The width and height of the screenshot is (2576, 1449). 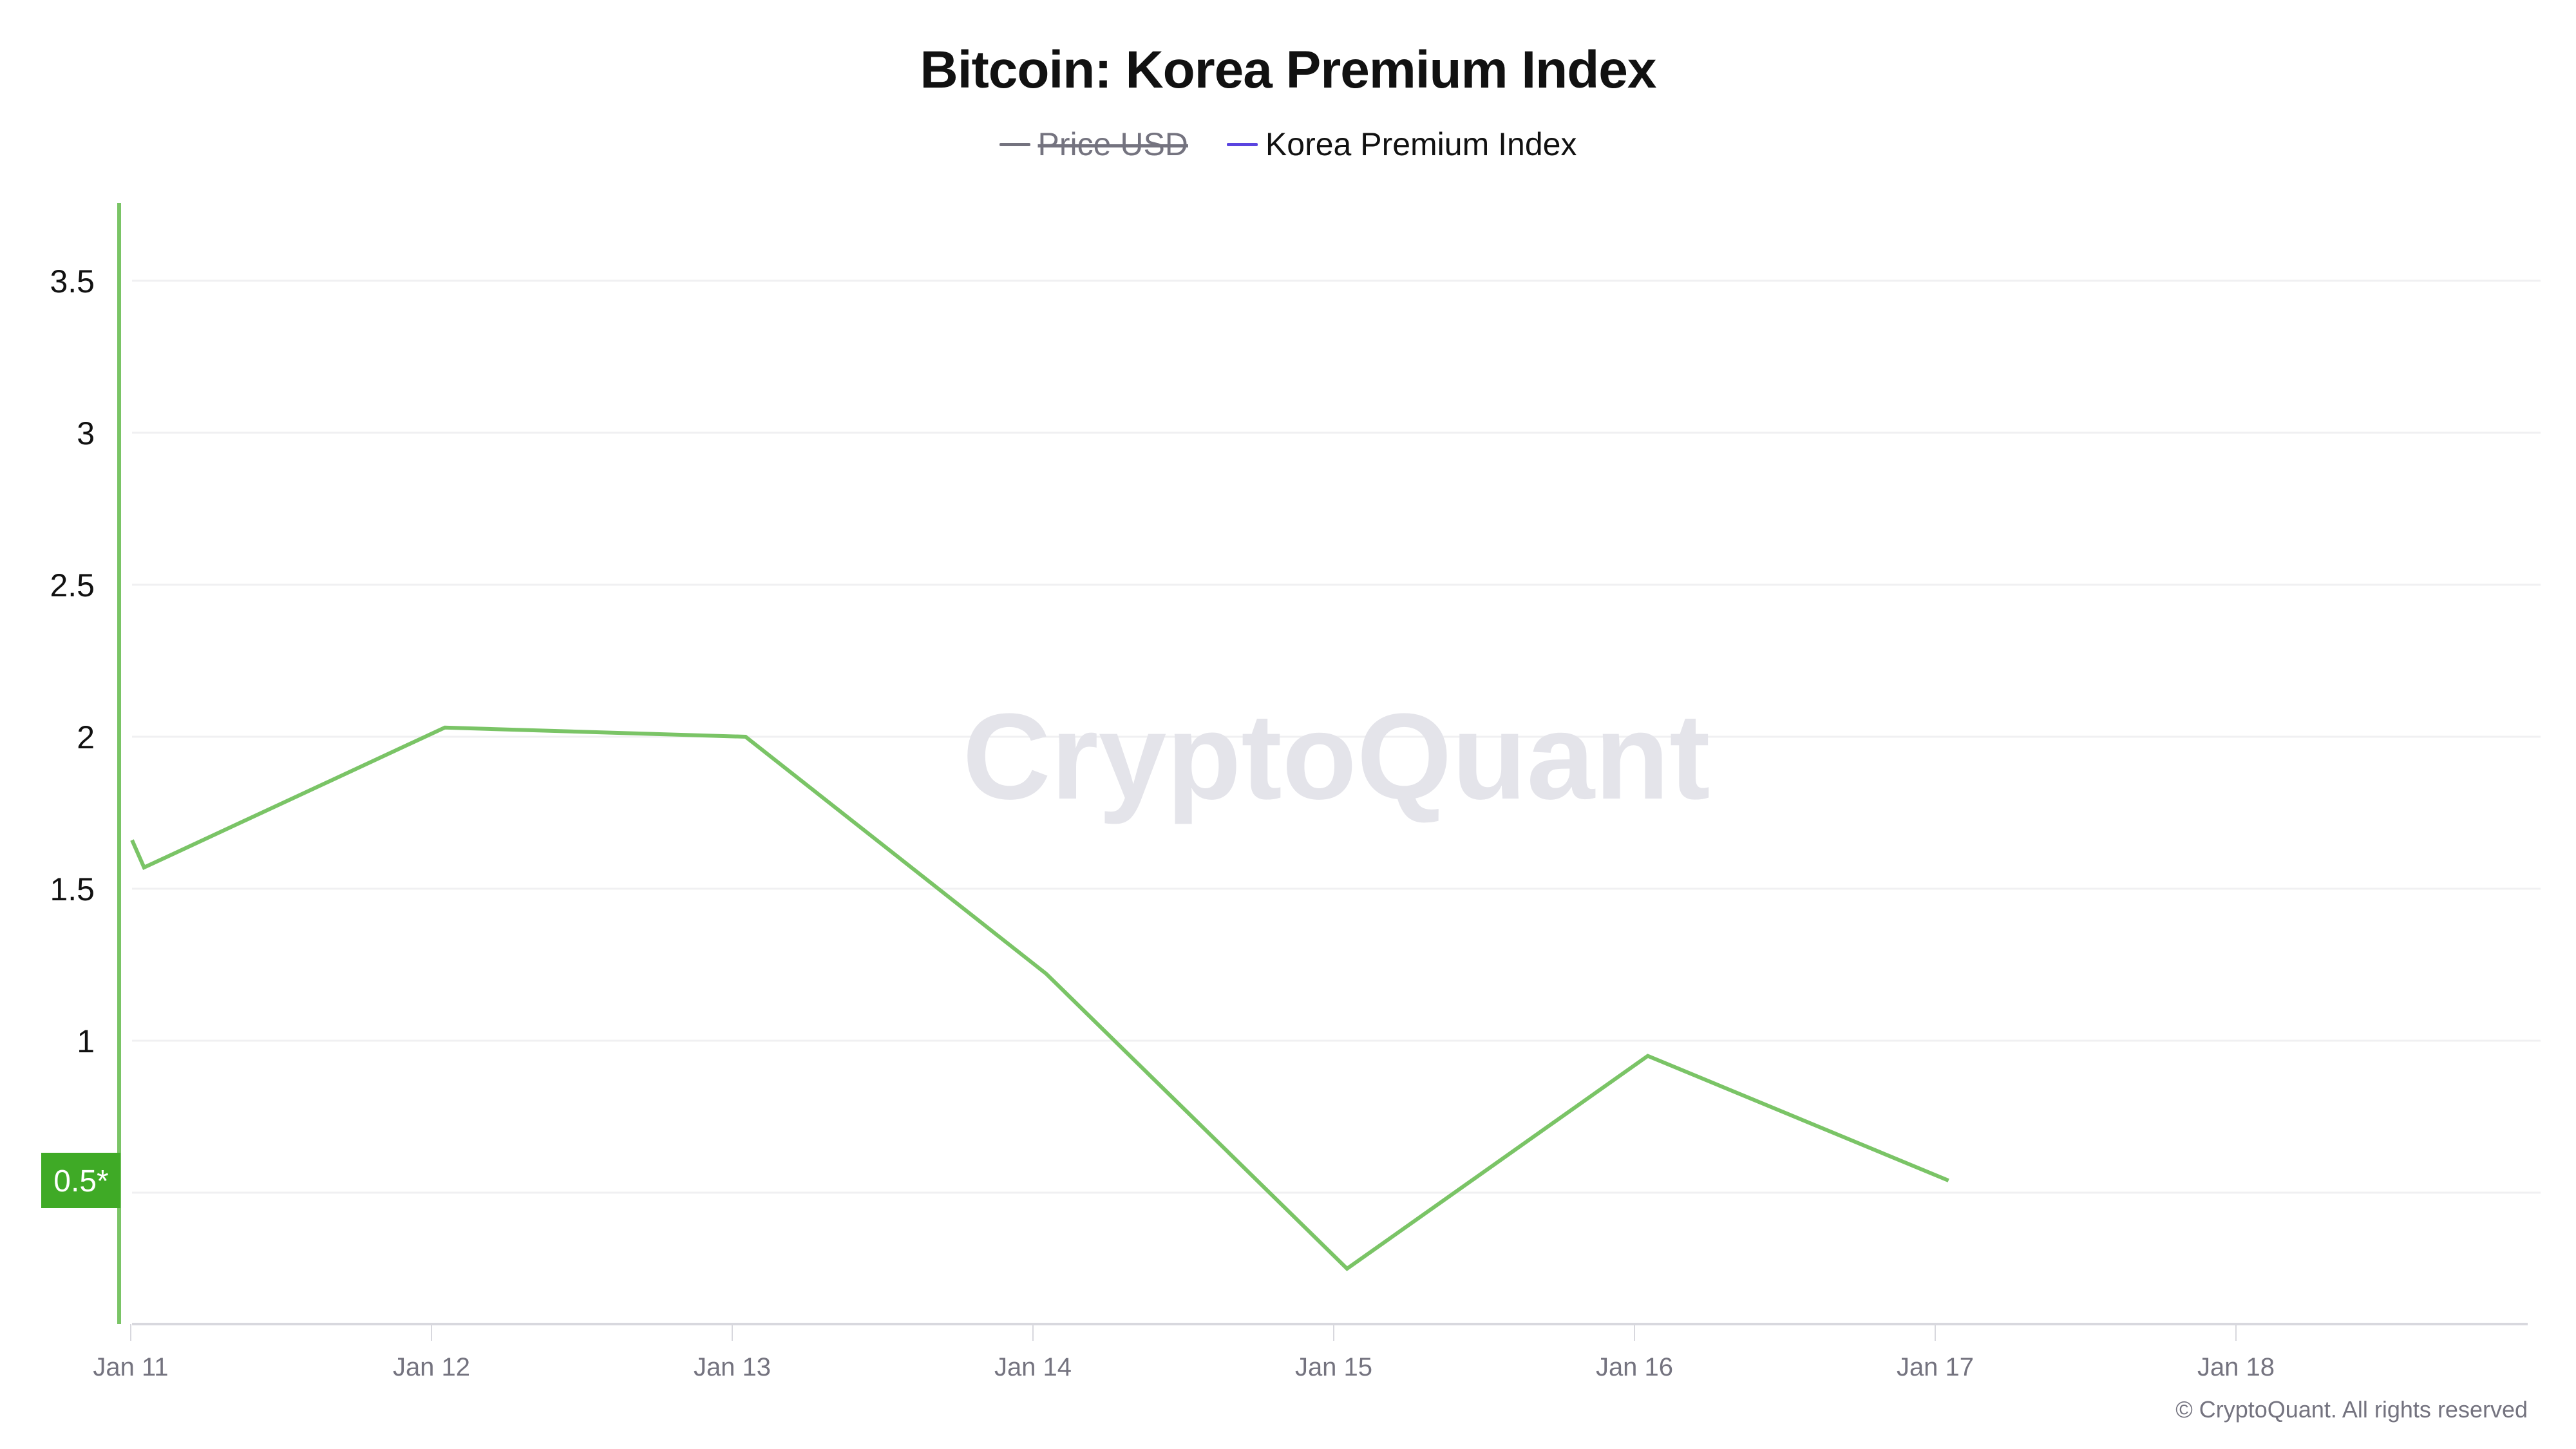 I want to click on y-tick-label: 3, so click(x=86, y=433).